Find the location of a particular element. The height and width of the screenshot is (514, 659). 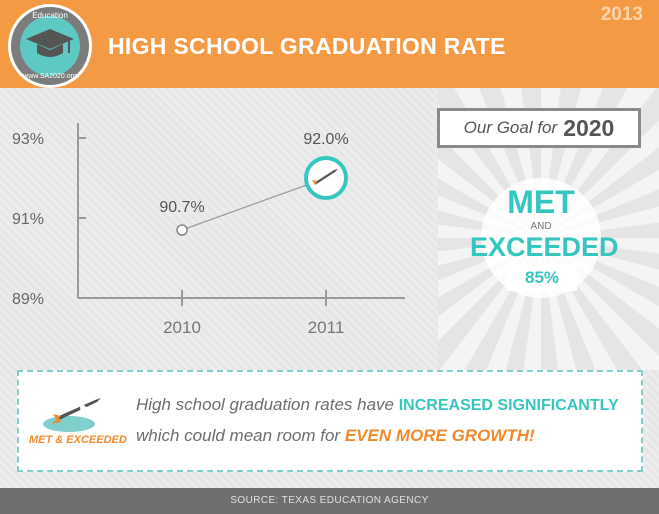

goal-status-and: AND is located at coordinates (541, 226).